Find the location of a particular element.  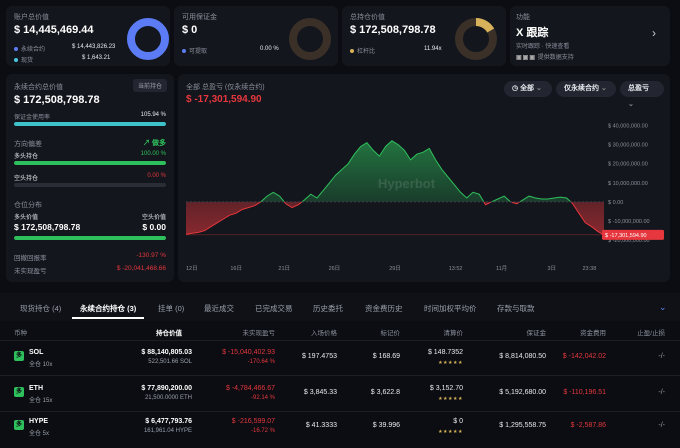

cell-funding: $ -2,587.86 is located at coordinates (588, 425).